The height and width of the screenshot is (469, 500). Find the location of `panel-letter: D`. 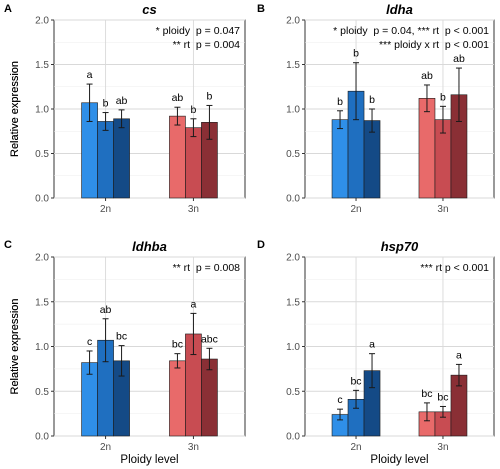

panel-letter: D is located at coordinates (261, 245).